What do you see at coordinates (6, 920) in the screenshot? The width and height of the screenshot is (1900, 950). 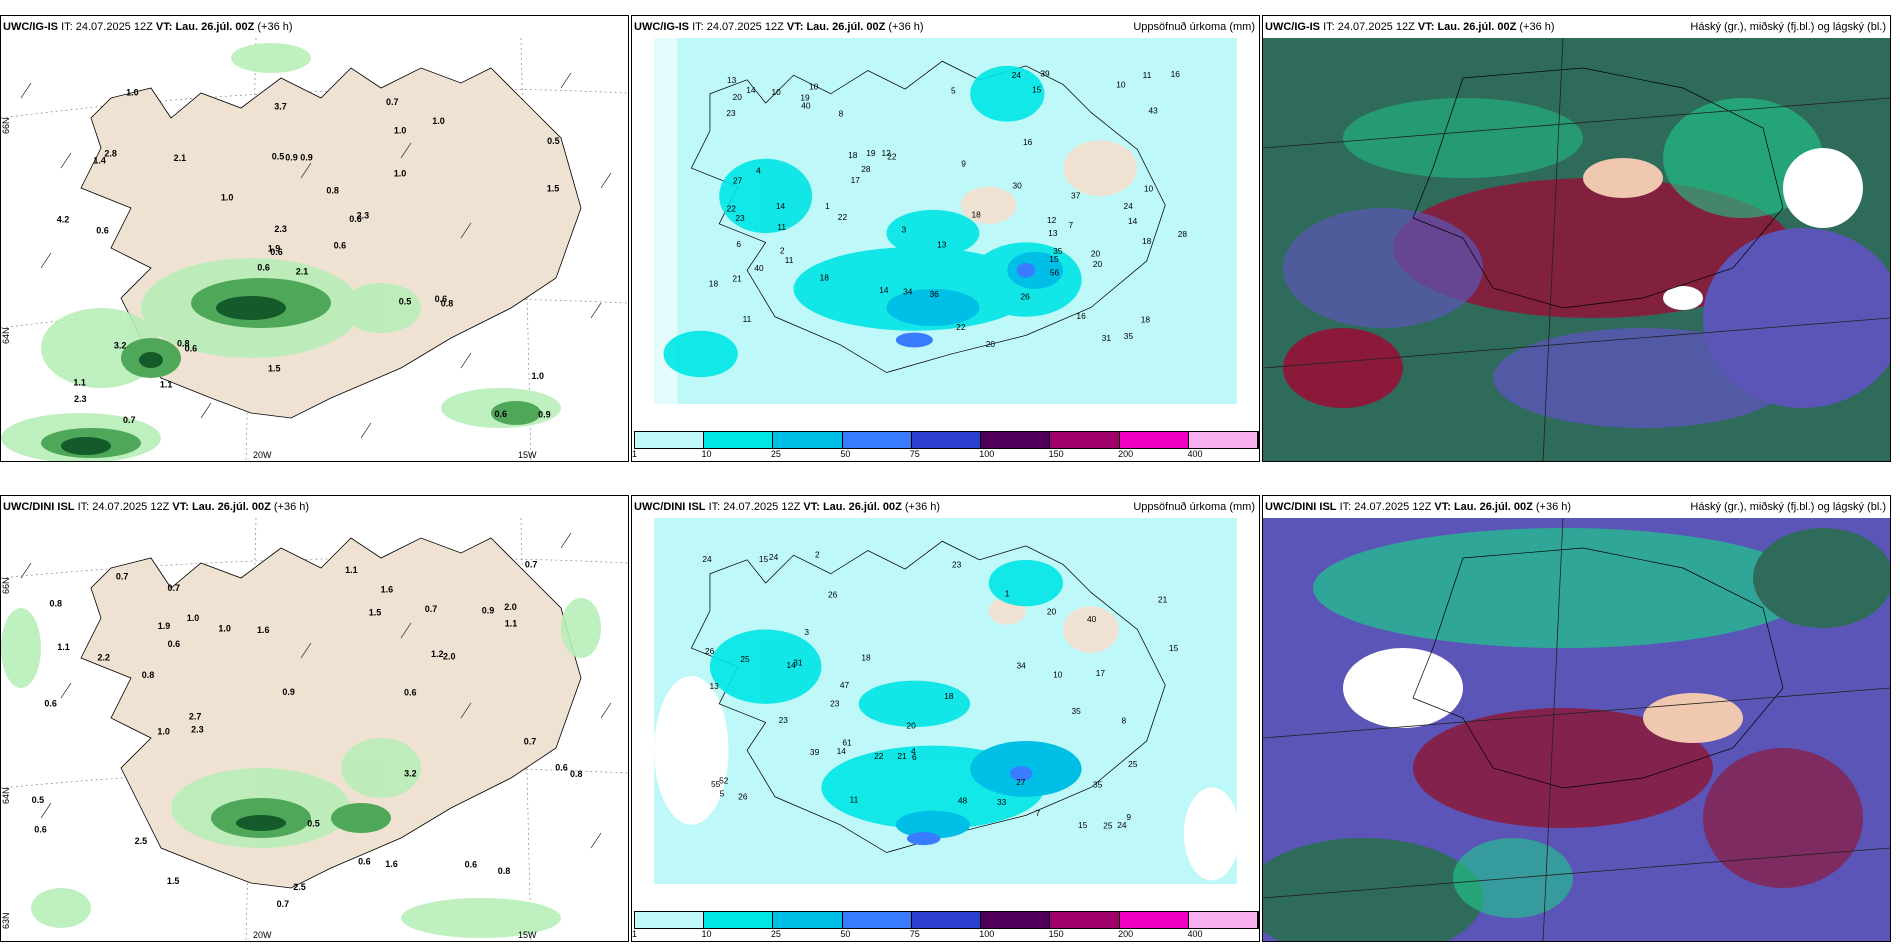 I see `lat-tick: 63N` at bounding box center [6, 920].